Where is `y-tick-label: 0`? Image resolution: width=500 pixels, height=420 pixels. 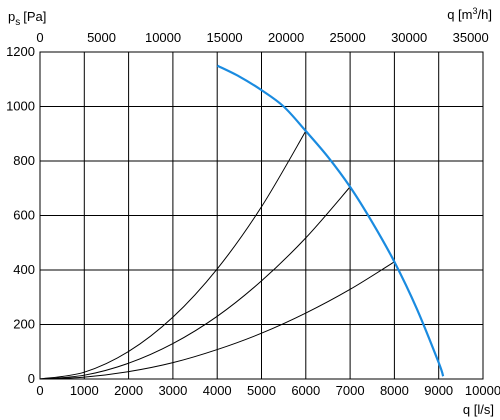 y-tick-label: 0 is located at coordinates (31, 378).